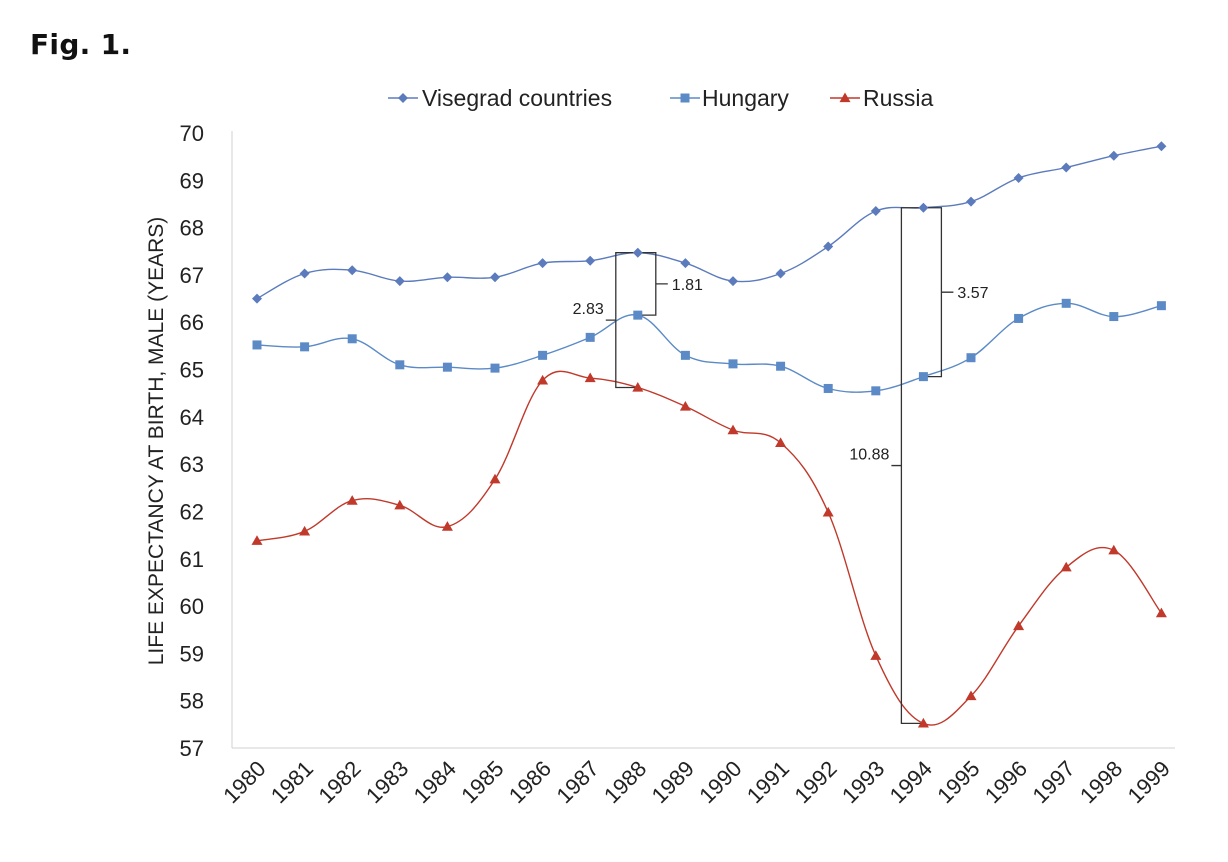 Image resolution: width=1228 pixels, height=862 pixels. Describe the element at coordinates (972, 293) in the screenshot. I see `gap-label: 3.57` at that location.